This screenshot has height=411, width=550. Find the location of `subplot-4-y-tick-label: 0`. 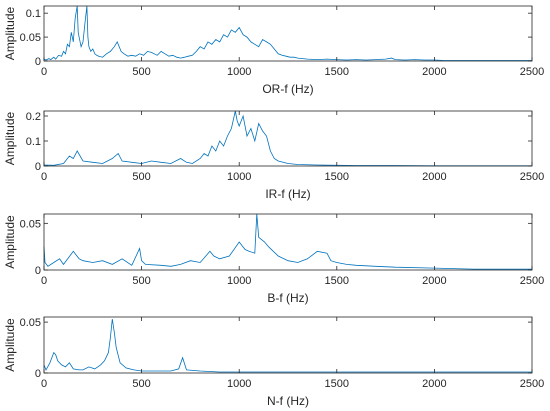

subplot-4-y-tick-label: 0 is located at coordinates (38, 374).